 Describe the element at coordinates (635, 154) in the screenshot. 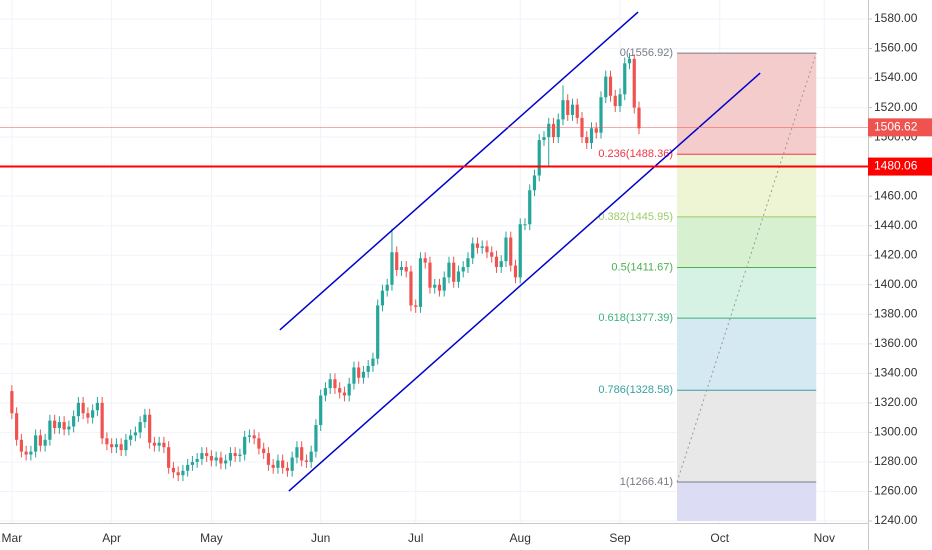

I see `fib-label: 0.236(1488.36)` at that location.